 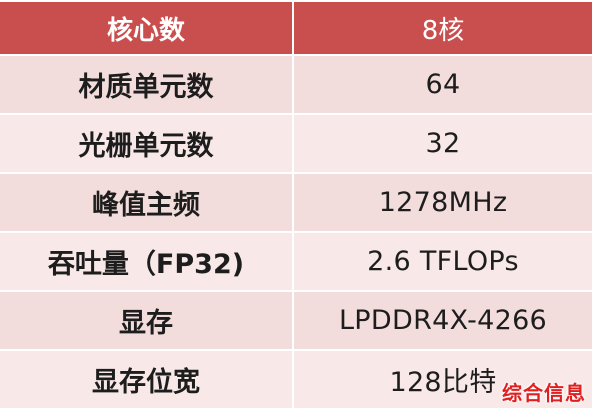 What do you see at coordinates (147, 29) in the screenshot?
I see `header-label-cell: 核心数` at bounding box center [147, 29].